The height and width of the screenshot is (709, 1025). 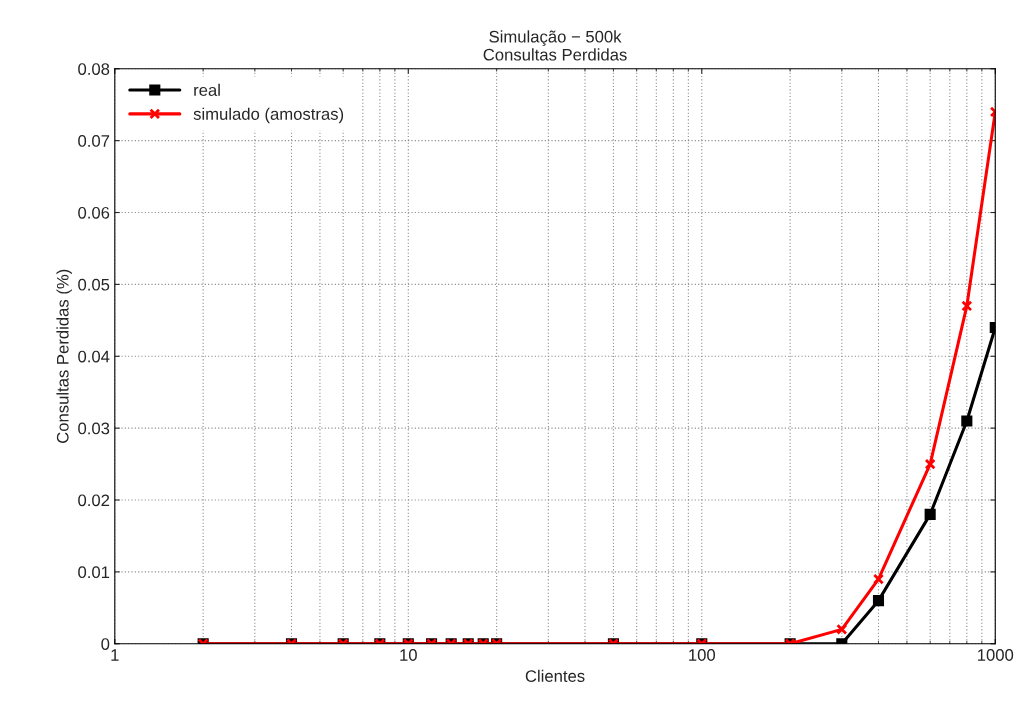 I want to click on y-tick-label: 0.02, so click(x=94, y=500).